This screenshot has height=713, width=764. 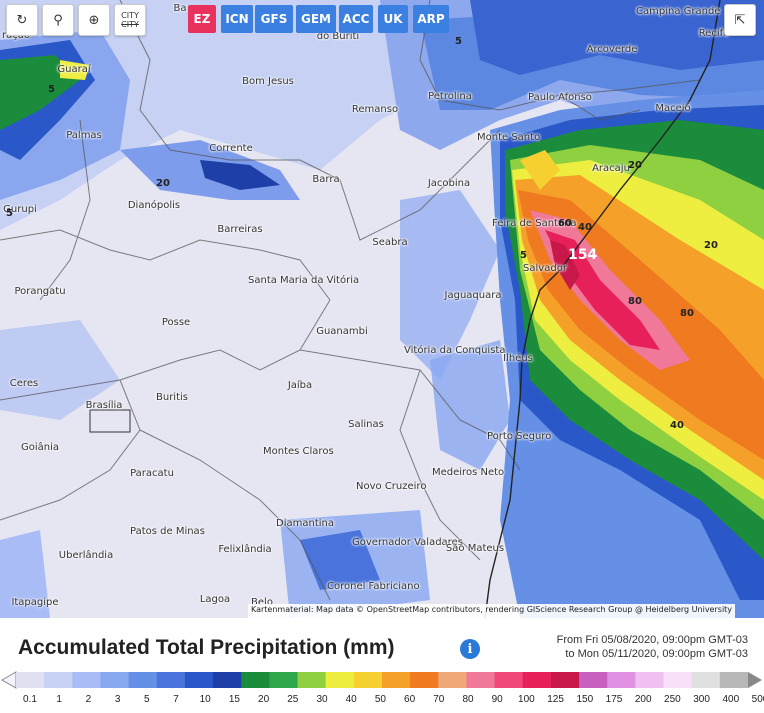 I want to click on city-label: Patos de Minas, so click(x=167, y=531).